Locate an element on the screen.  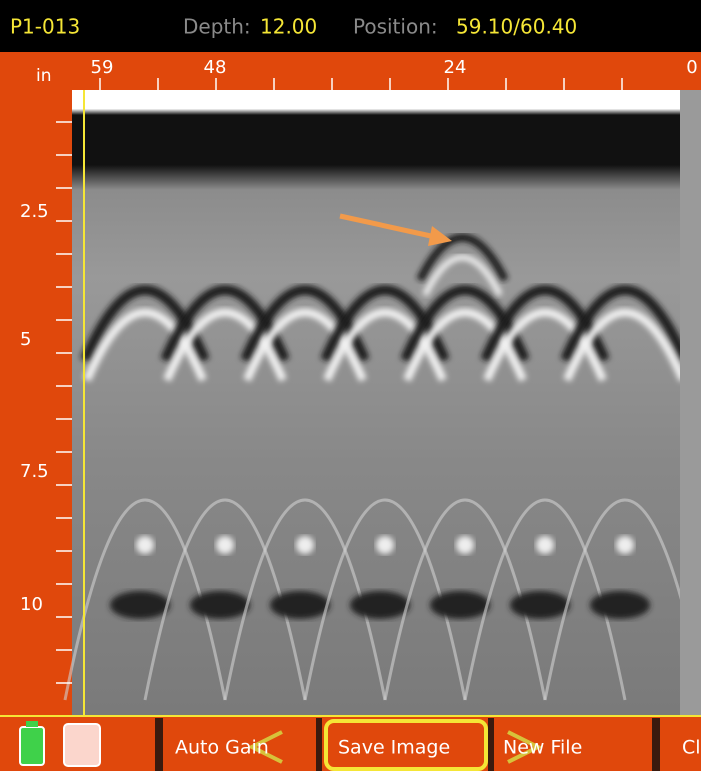
toolbar-button: Clo is located at coordinates (691, 748).